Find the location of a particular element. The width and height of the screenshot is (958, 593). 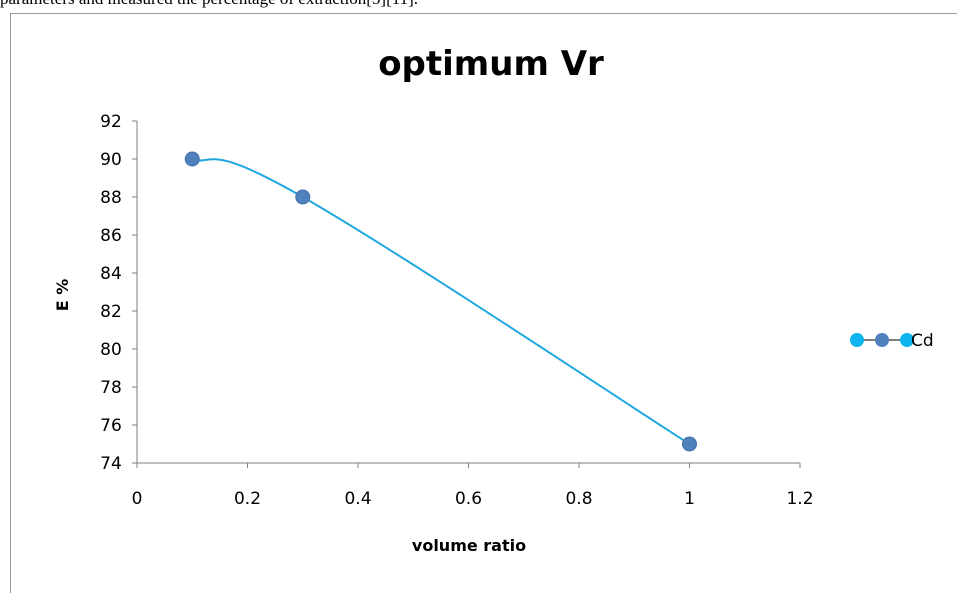

x-axis-label: volume ratio is located at coordinates (469, 545).